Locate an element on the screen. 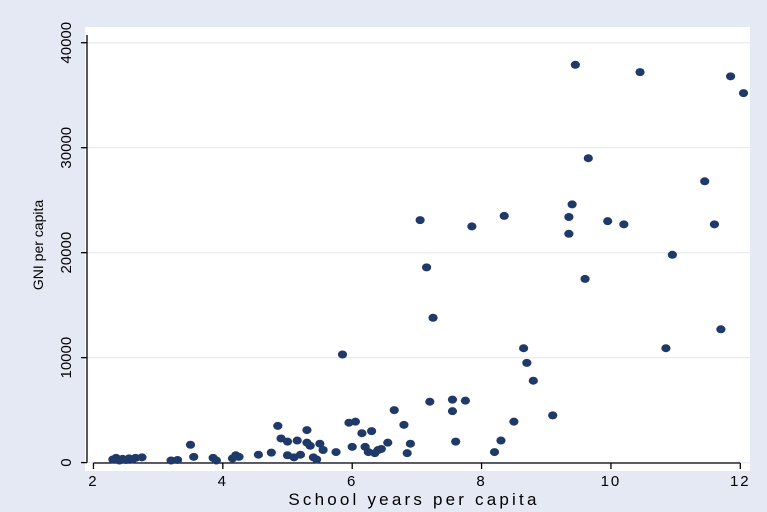 This screenshot has width=767, height=512. y-tick-label: 20000 is located at coordinates (66, 253).